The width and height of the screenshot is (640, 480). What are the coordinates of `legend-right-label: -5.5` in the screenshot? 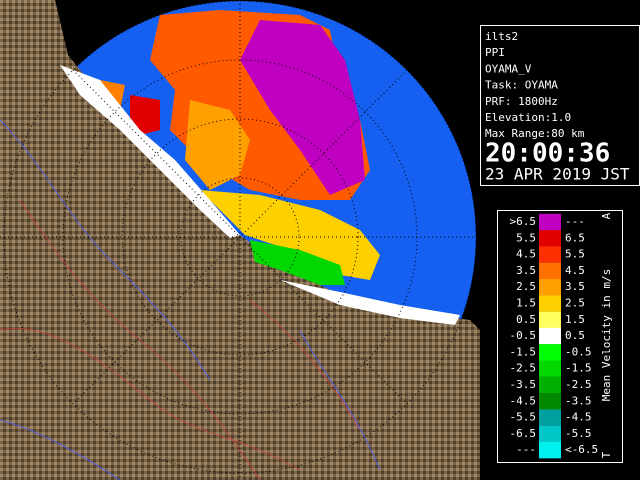 It's located at (578, 433).